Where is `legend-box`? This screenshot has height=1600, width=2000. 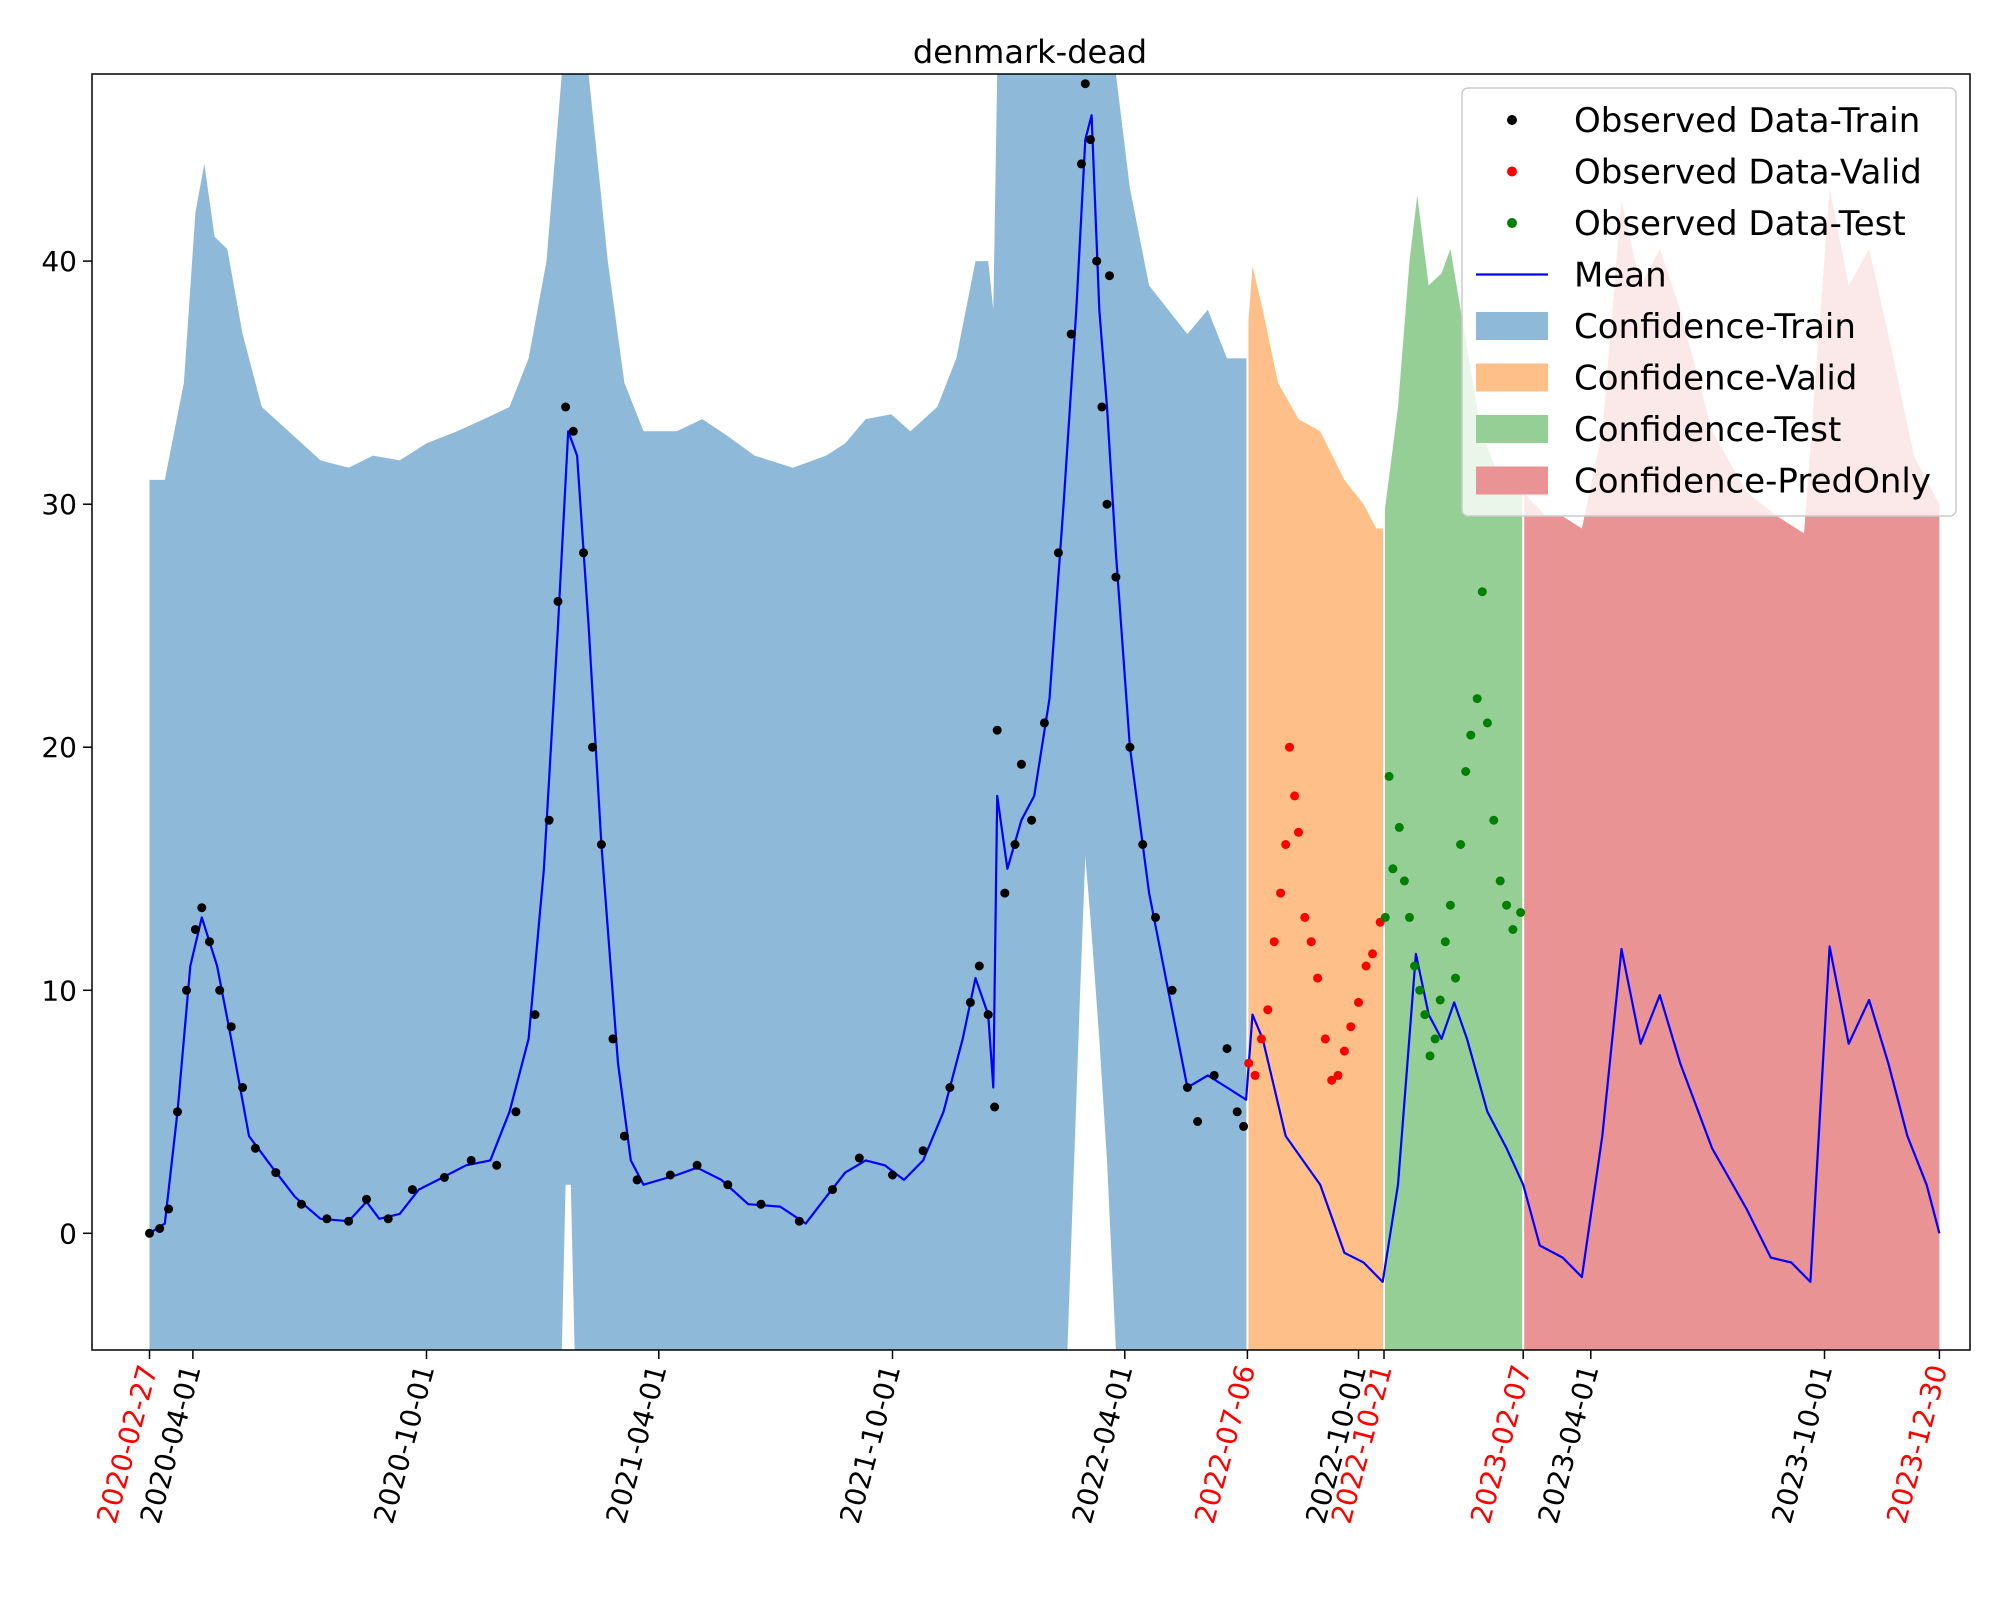
legend-box is located at coordinates (1709, 302).